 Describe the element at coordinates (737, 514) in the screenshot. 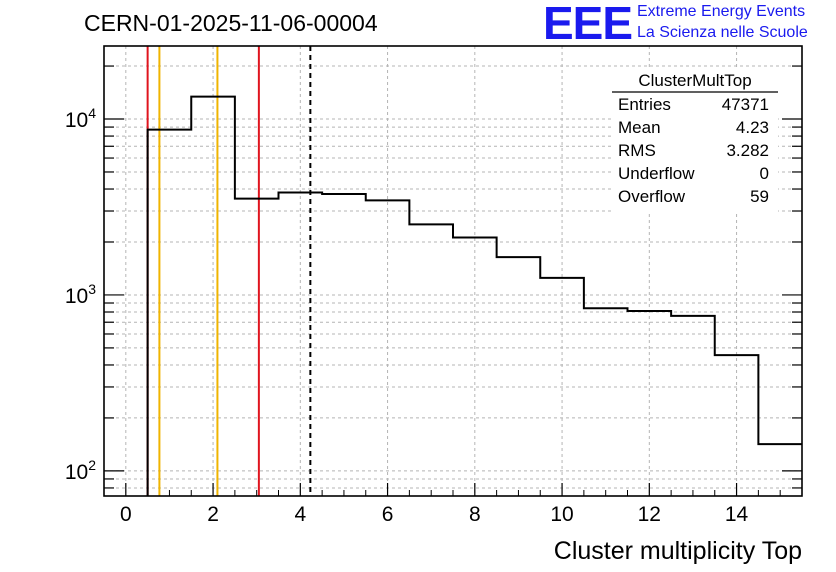

I see `x-tick-label: 14` at that location.